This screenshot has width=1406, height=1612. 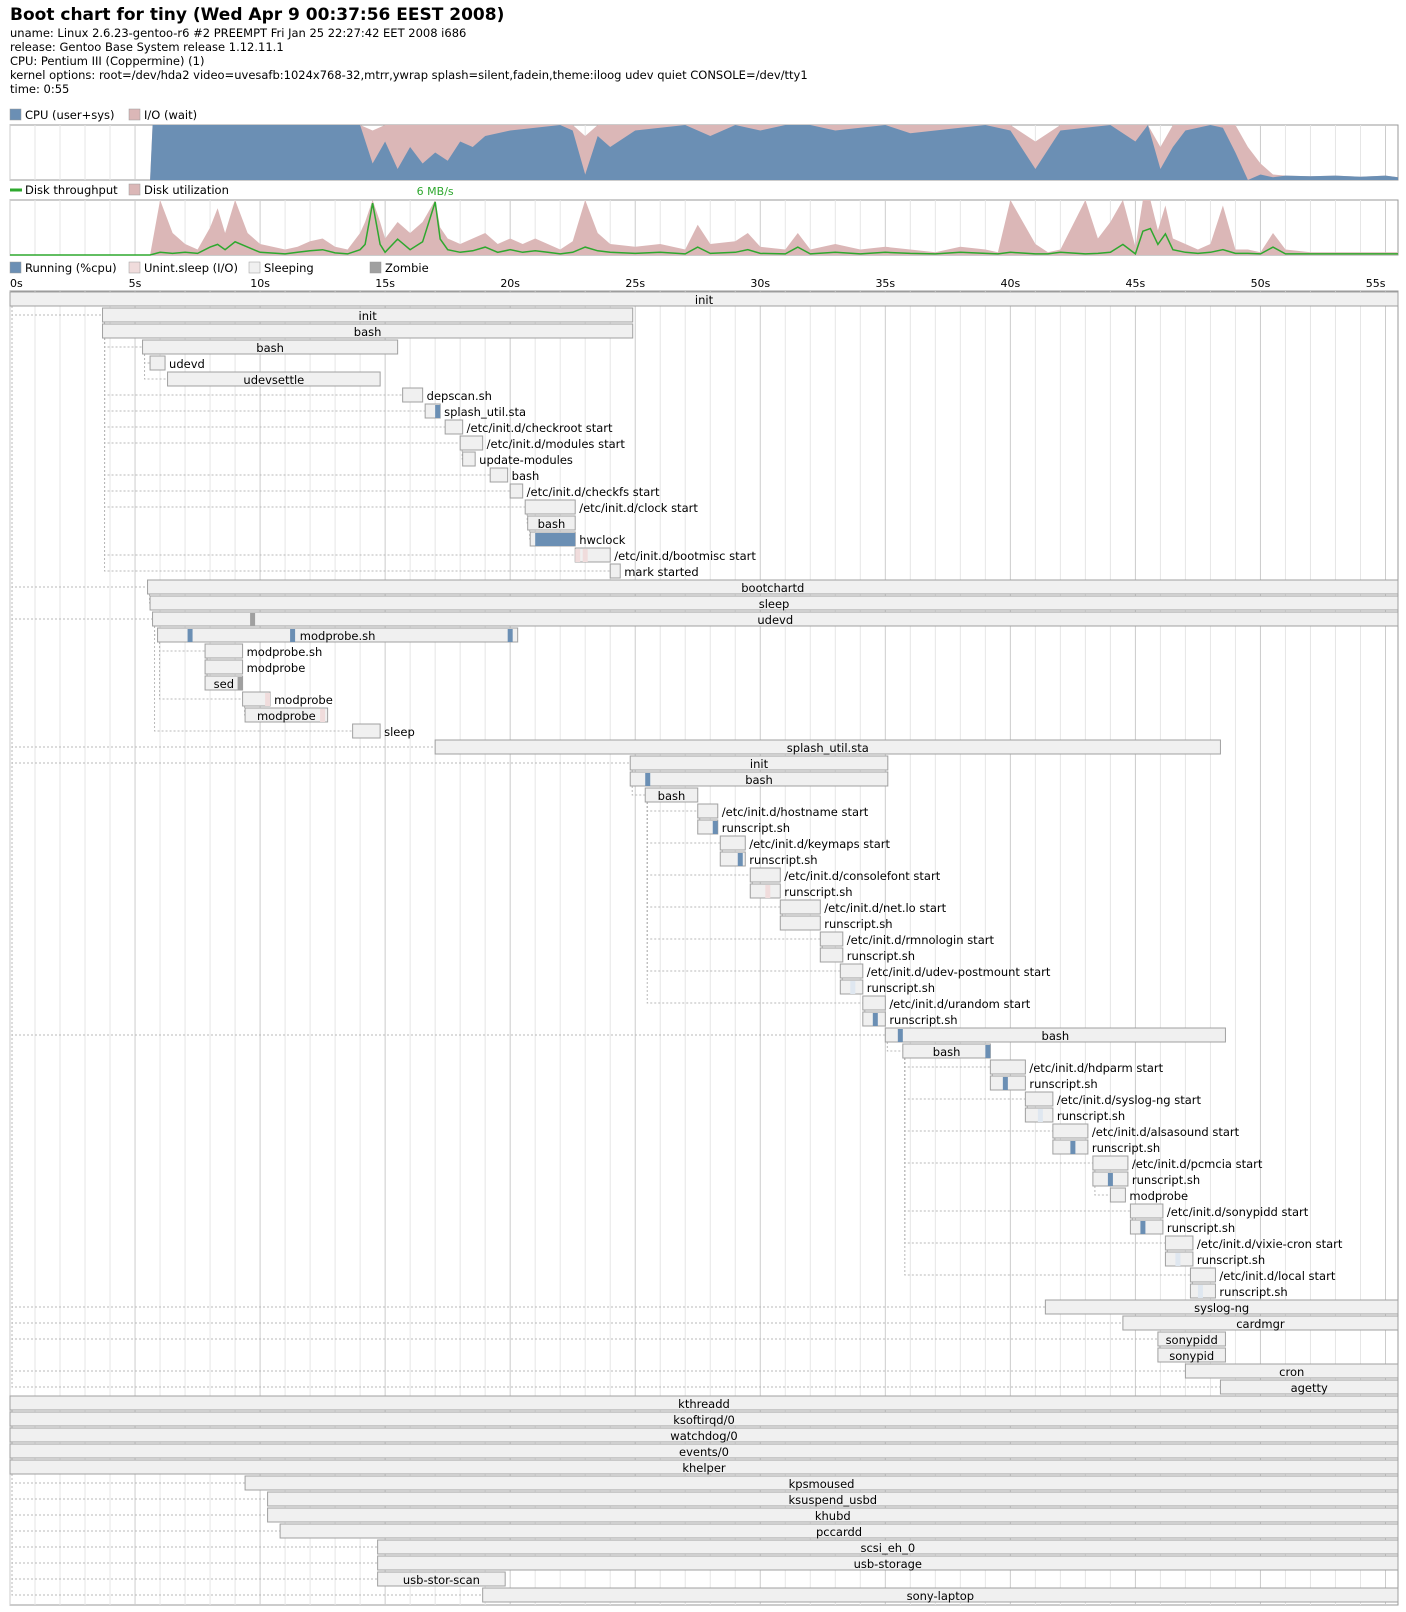 I want to click on tick-label: 0s, so click(x=16, y=283).